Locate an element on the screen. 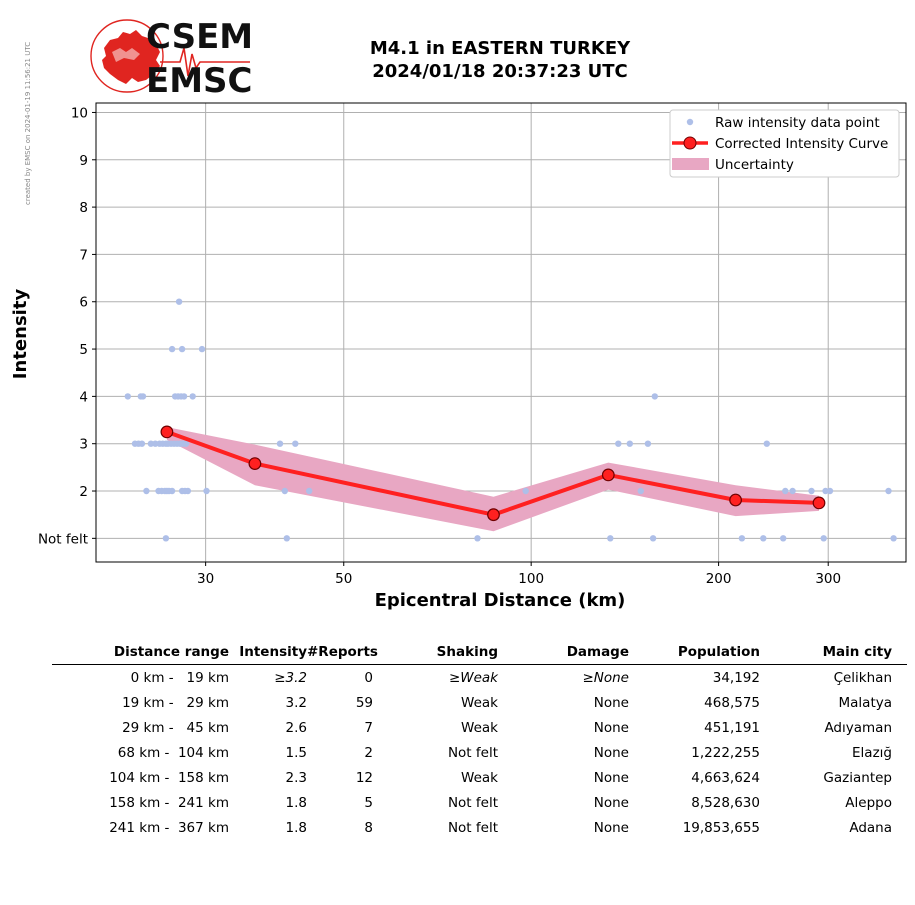  y-tick-label: 10 is located at coordinates (79, 113).